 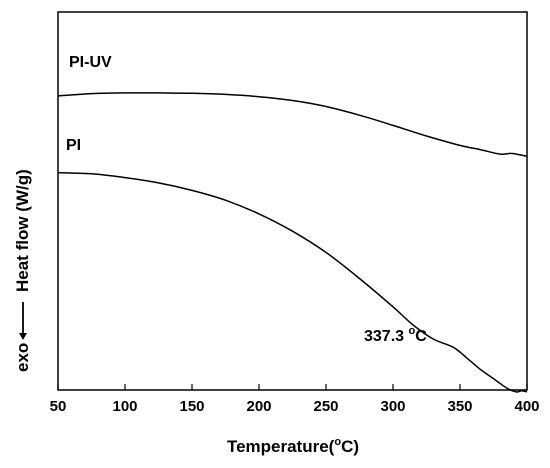 I want to click on x-tick-label: 200, so click(x=258, y=406).